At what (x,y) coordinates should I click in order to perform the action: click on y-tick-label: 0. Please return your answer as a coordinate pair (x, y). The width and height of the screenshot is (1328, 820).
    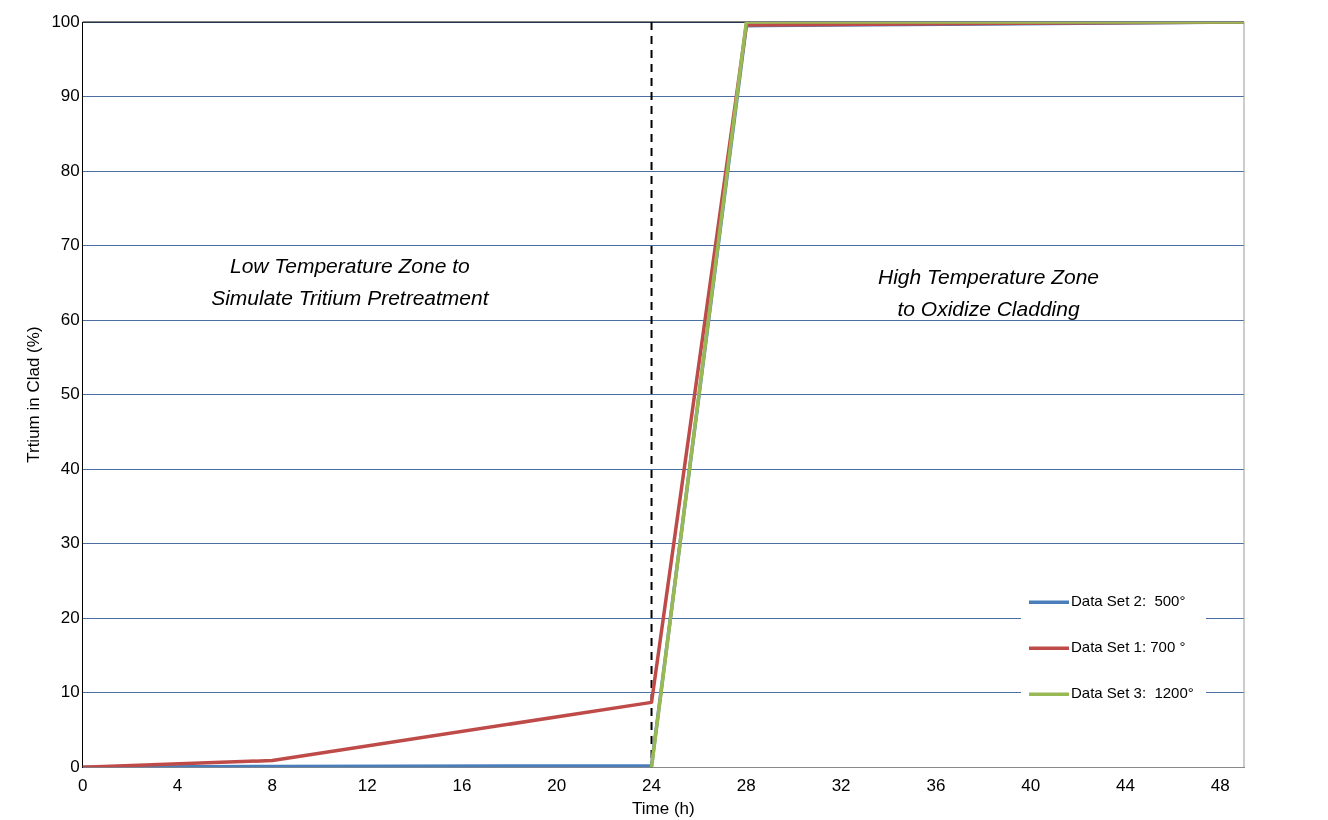
    Looking at the image, I should click on (75, 766).